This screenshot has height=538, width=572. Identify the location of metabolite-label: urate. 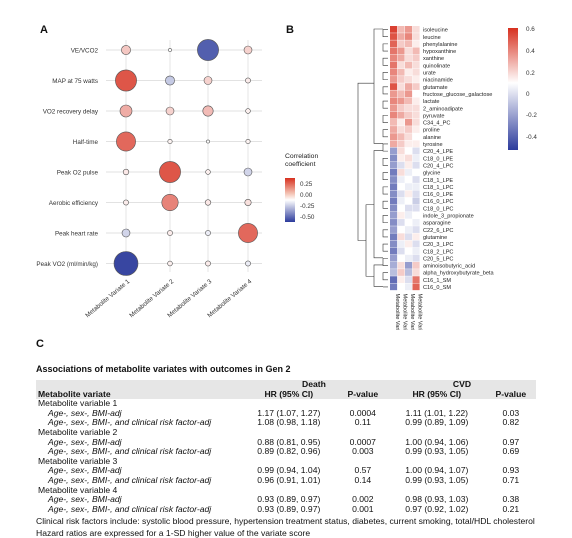
(429, 74).